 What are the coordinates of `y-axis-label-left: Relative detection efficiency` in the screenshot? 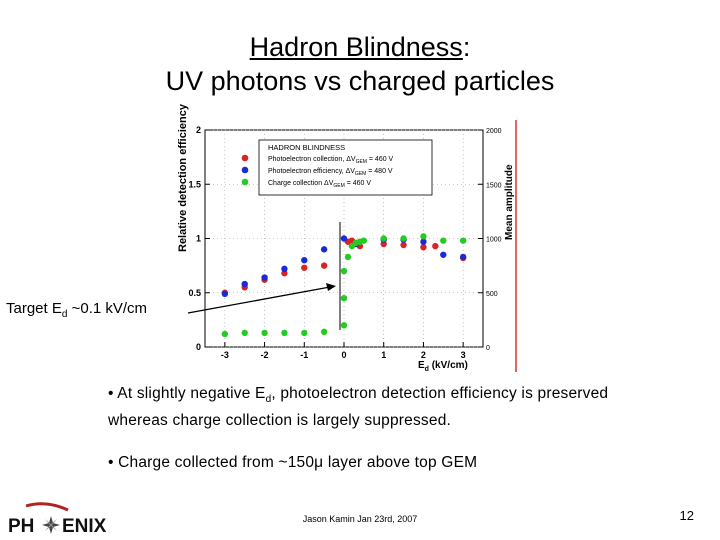 It's located at (183, 177).